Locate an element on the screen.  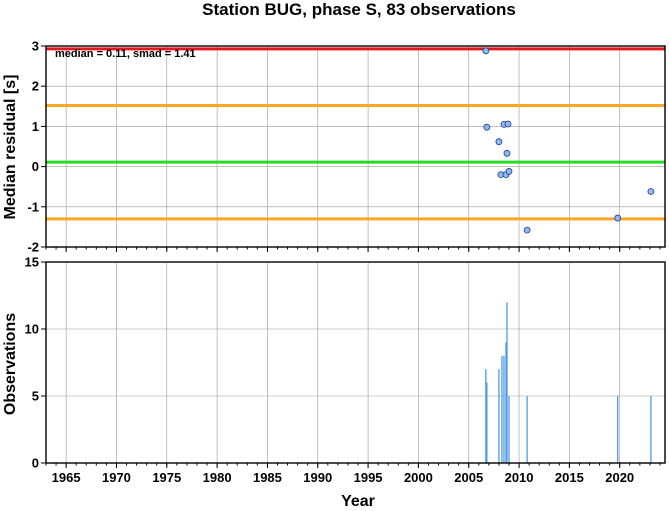
x-tick-label: 1965 is located at coordinates (66, 477).